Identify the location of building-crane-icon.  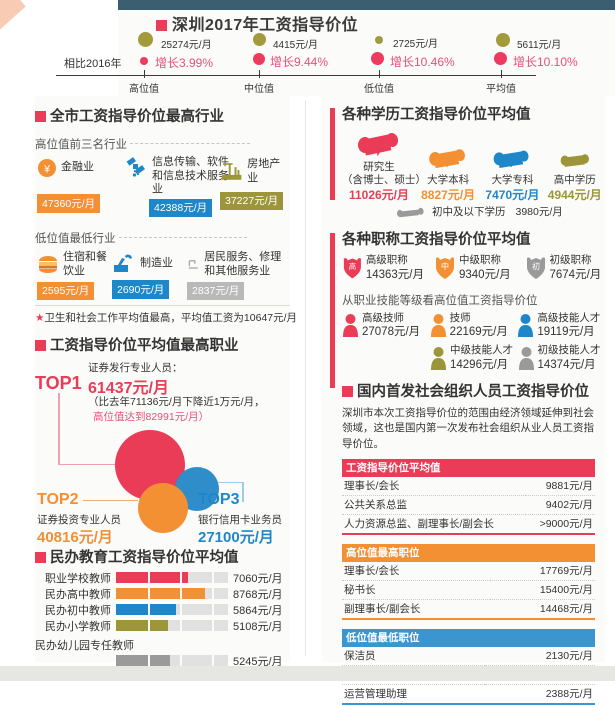
(231, 171).